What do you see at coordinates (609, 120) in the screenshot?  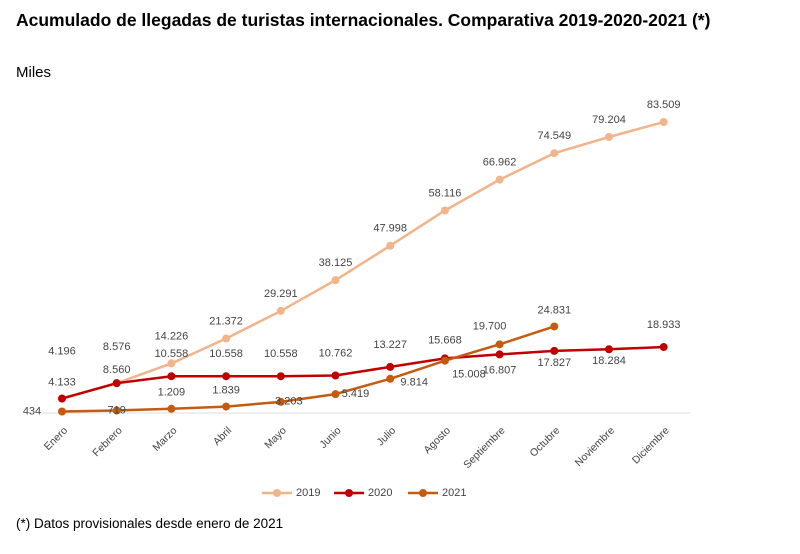 I see `data-label: 79.204` at bounding box center [609, 120].